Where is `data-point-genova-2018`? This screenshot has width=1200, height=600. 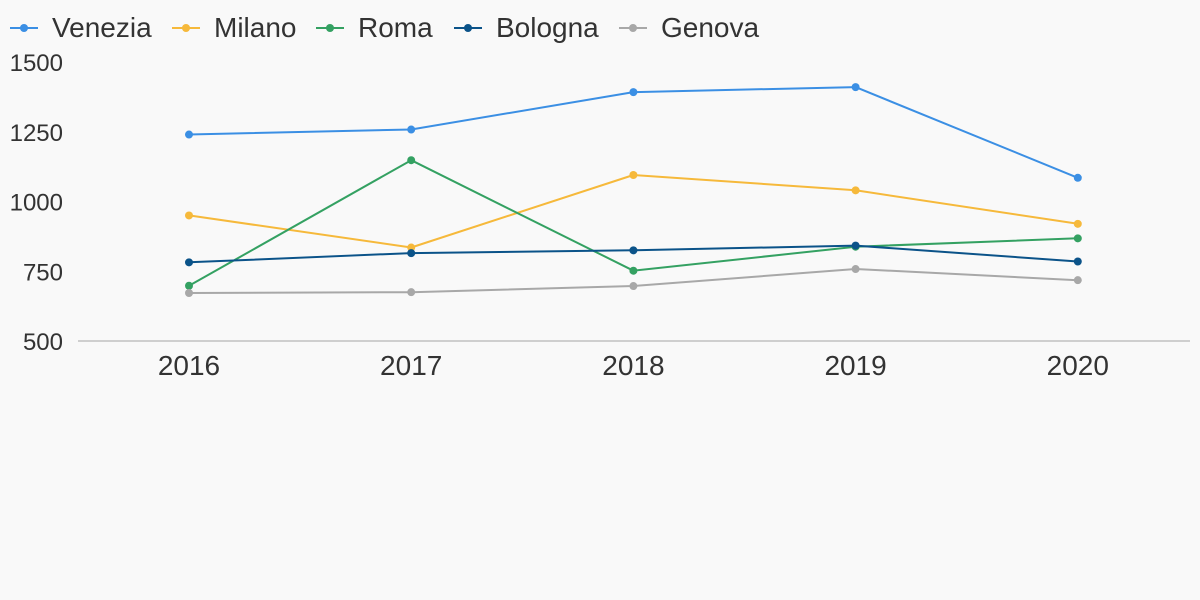 data-point-genova-2018 is located at coordinates (633, 286).